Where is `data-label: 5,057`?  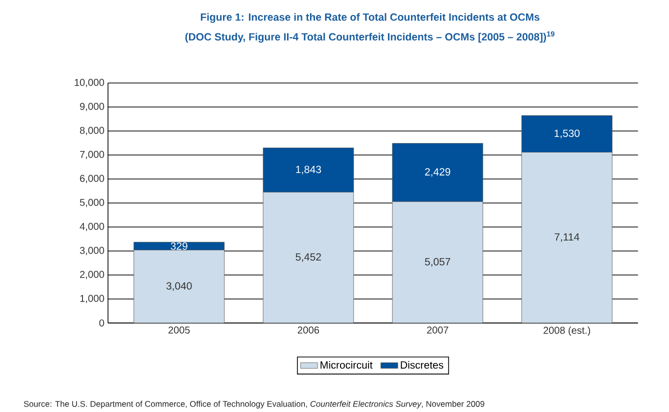
data-label: 5,057 is located at coordinates (437, 262).